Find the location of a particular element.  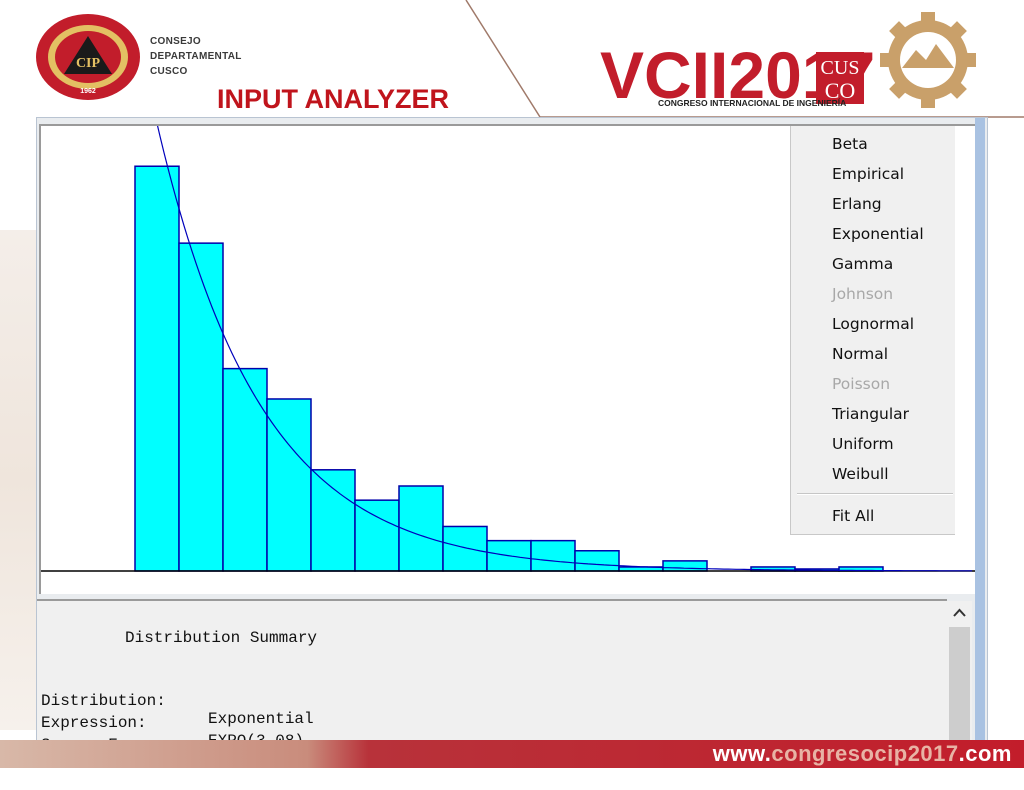

website-prefix: www. is located at coordinates (742, 753).